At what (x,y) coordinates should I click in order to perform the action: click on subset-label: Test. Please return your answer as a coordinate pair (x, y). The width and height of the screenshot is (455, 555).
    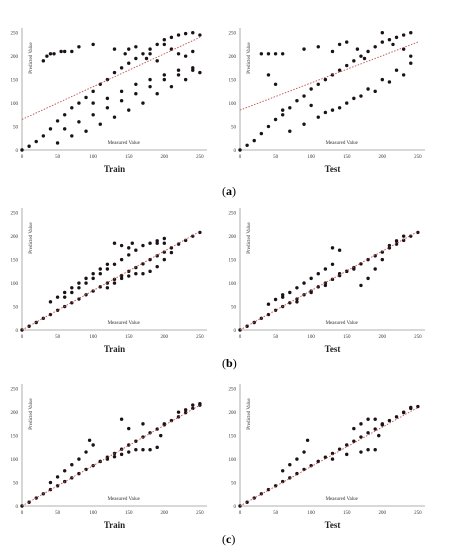
    Looking at the image, I should click on (333, 525).